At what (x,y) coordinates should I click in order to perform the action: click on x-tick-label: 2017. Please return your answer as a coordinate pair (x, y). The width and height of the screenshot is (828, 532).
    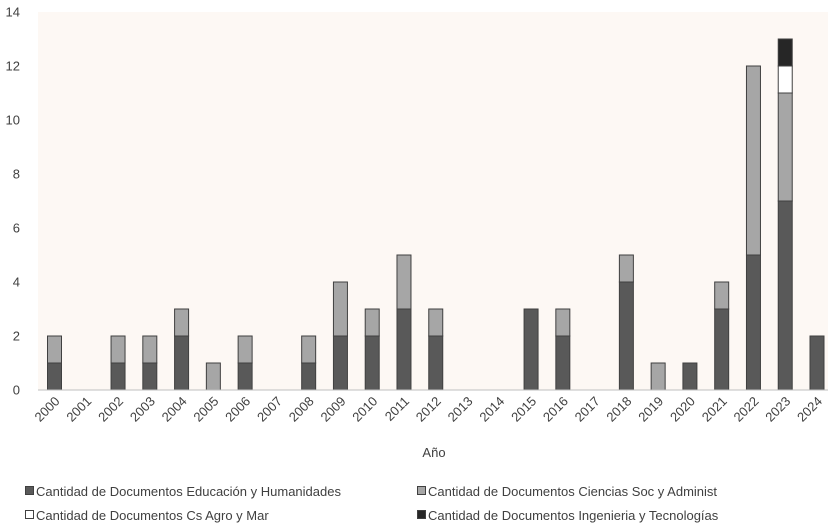
    Looking at the image, I should click on (587, 409).